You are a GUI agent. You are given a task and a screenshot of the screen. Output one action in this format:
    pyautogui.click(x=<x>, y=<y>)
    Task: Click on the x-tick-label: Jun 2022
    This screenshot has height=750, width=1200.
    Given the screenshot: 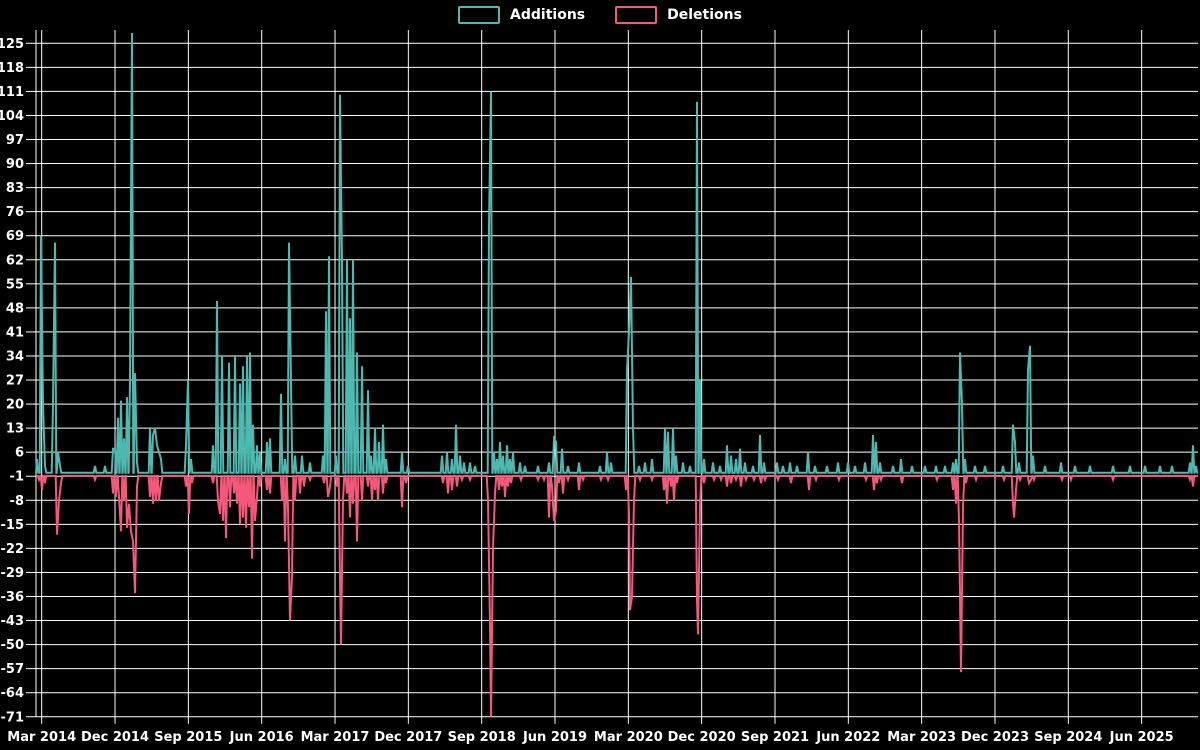 What is the action you would take?
    pyautogui.click(x=847, y=737)
    